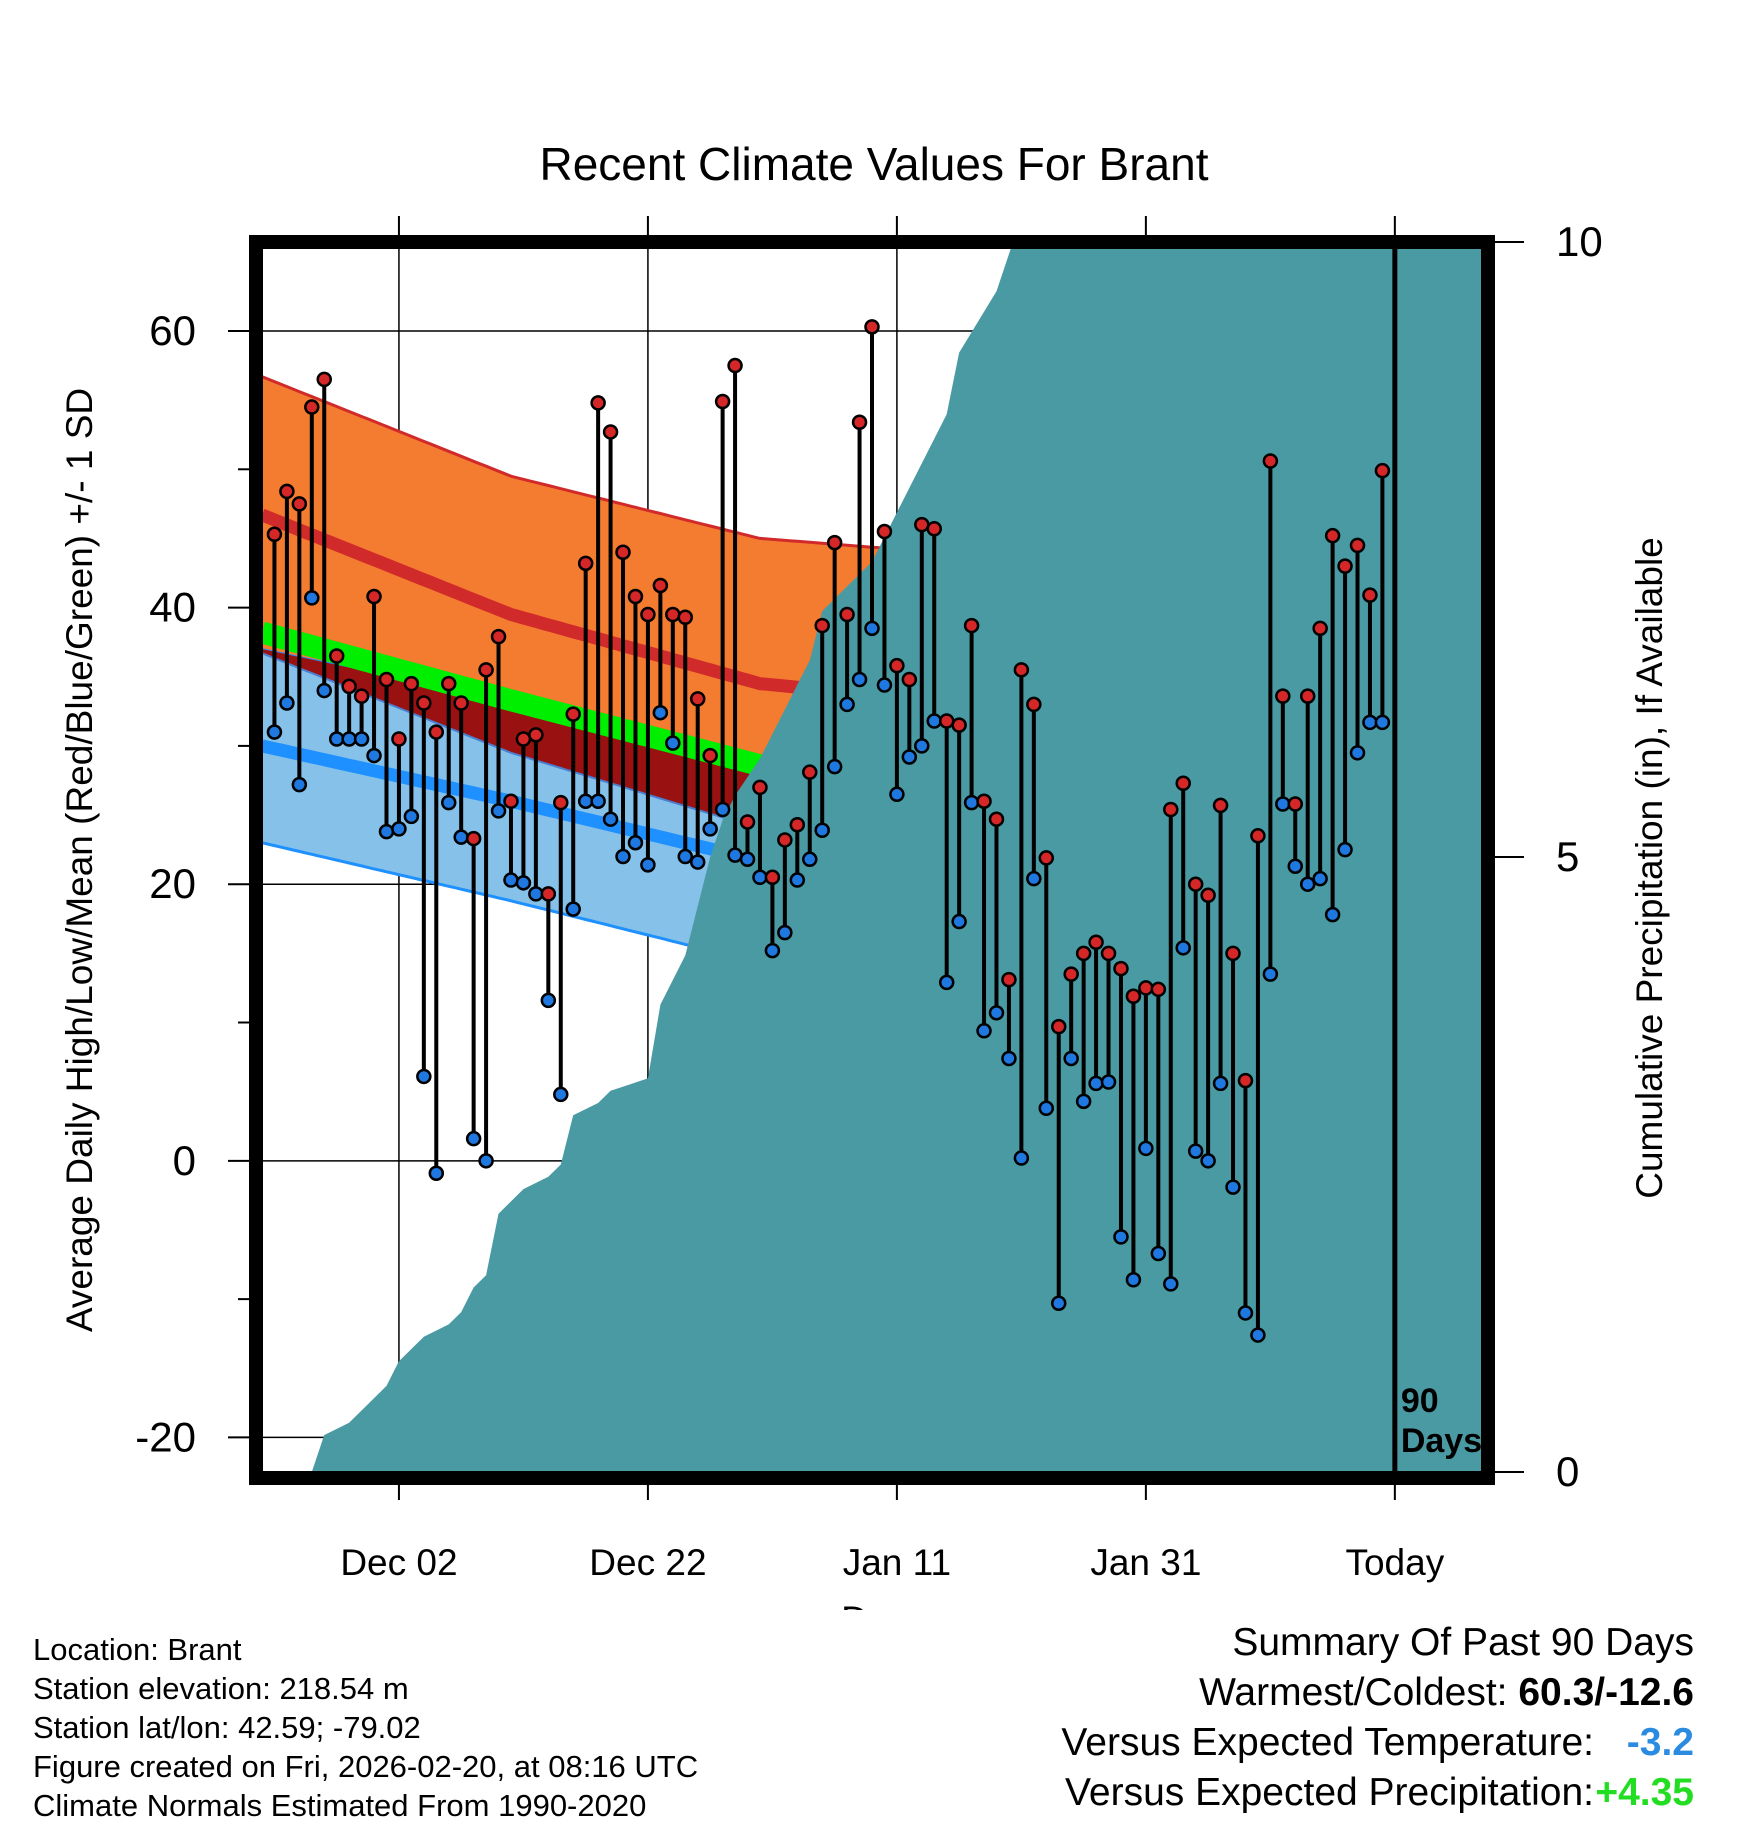 Image resolution: width=1748 pixels, height=1828 pixels. I want to click on temp-label: Versus Expected Temperature:, so click(1327, 1742).